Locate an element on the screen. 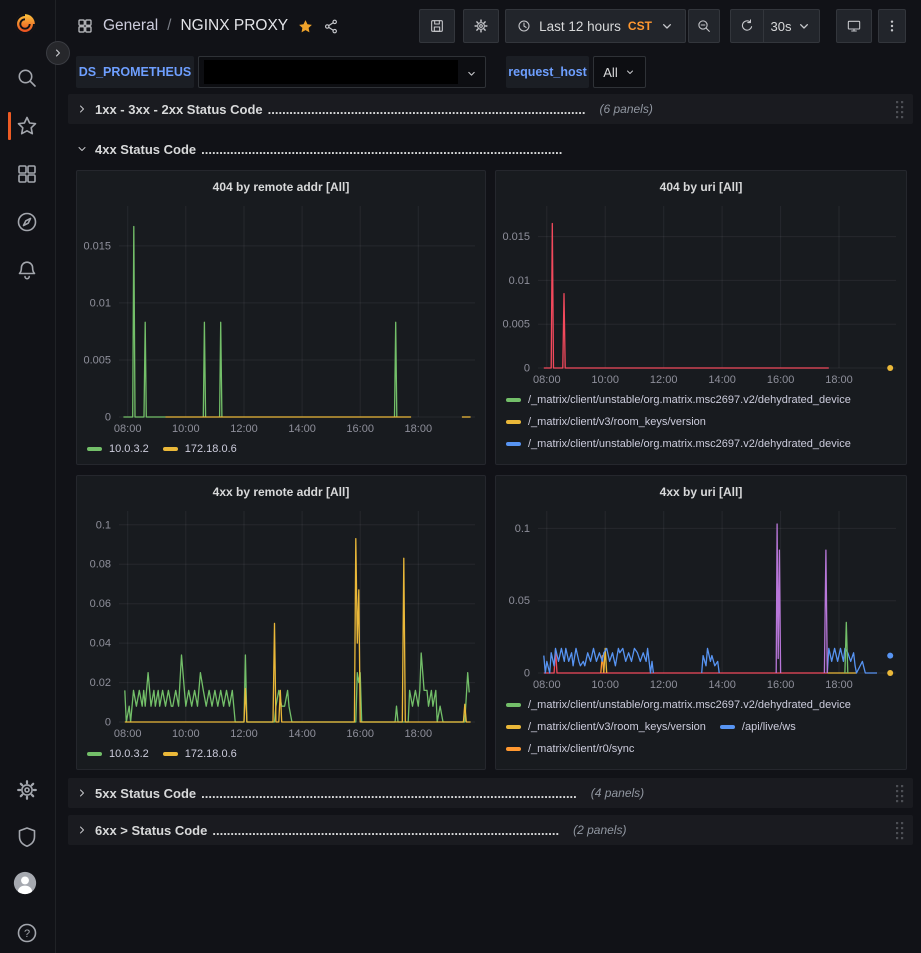 The image size is (921, 953). chevron-right-icon is located at coordinates (82, 109).